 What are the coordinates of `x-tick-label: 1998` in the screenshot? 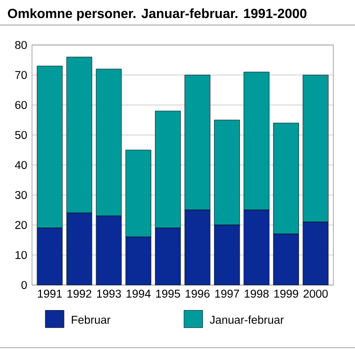 It's located at (256, 294).